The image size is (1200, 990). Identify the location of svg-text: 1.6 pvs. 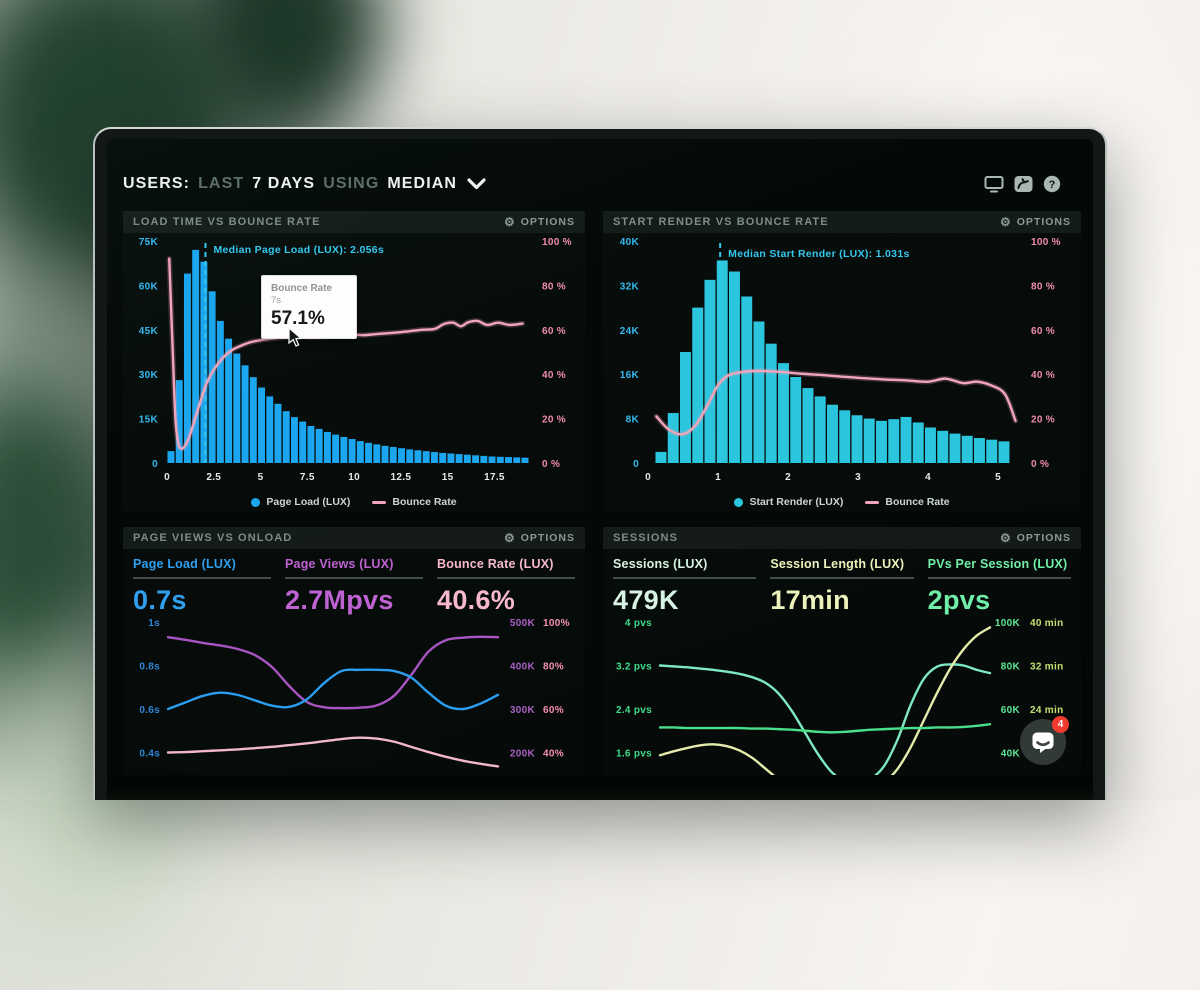
(634, 754).